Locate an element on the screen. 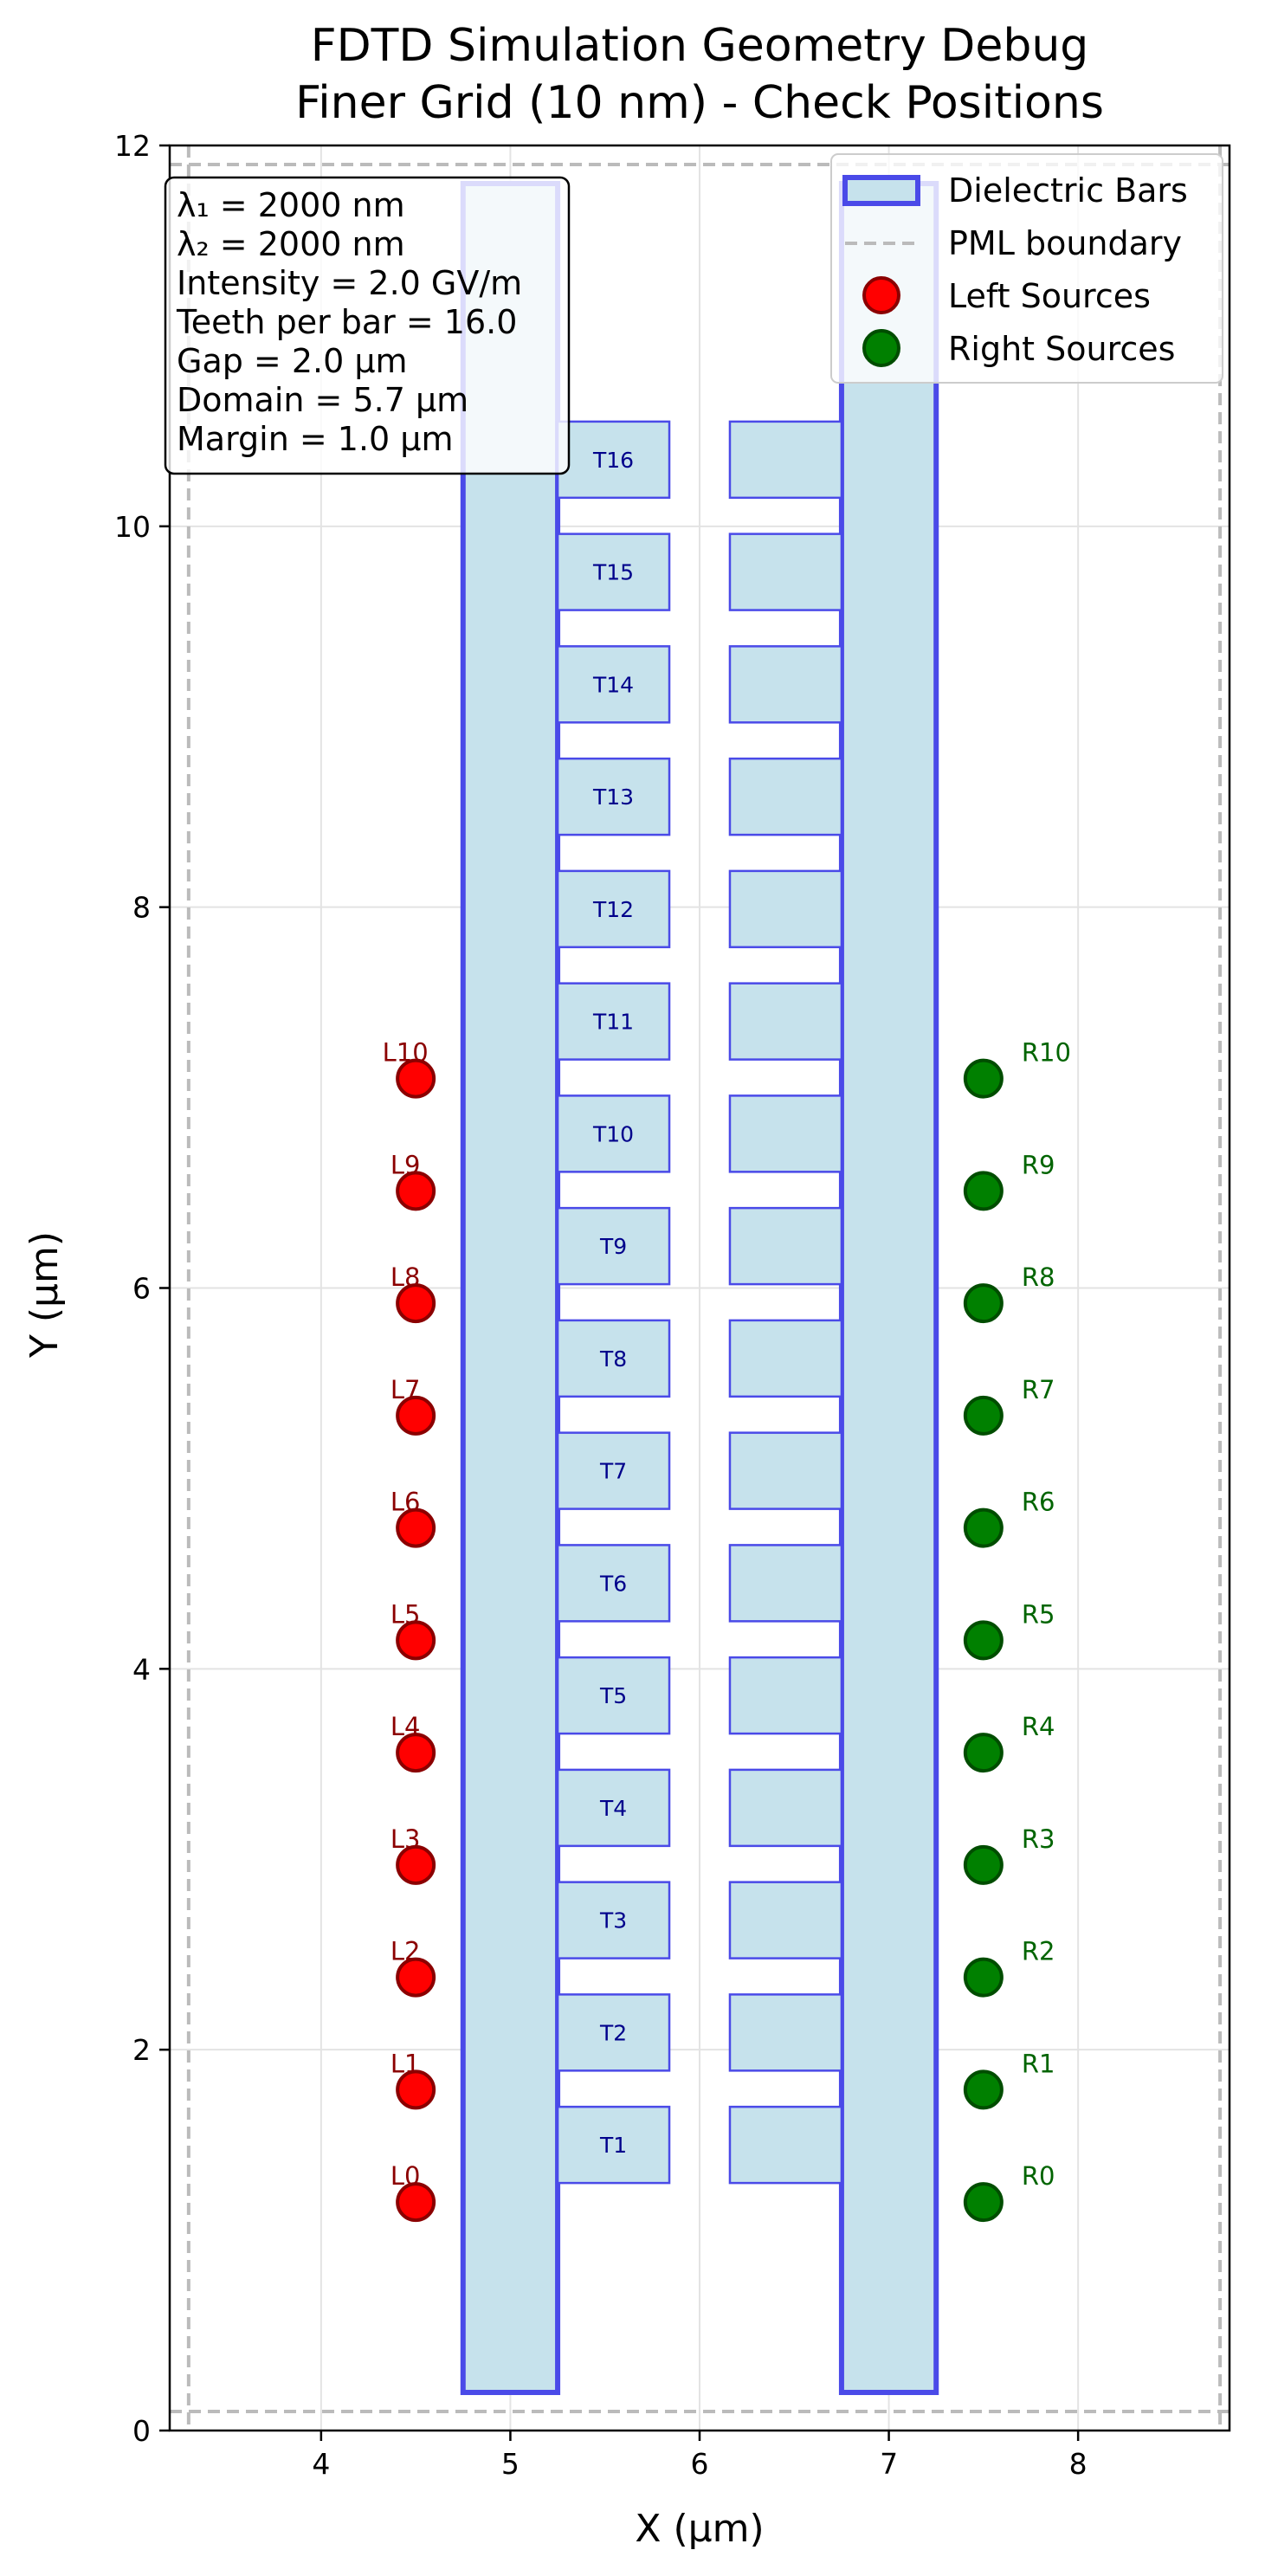 The height and width of the screenshot is (2576, 1265). info-box-frame is located at coordinates (367, 325).